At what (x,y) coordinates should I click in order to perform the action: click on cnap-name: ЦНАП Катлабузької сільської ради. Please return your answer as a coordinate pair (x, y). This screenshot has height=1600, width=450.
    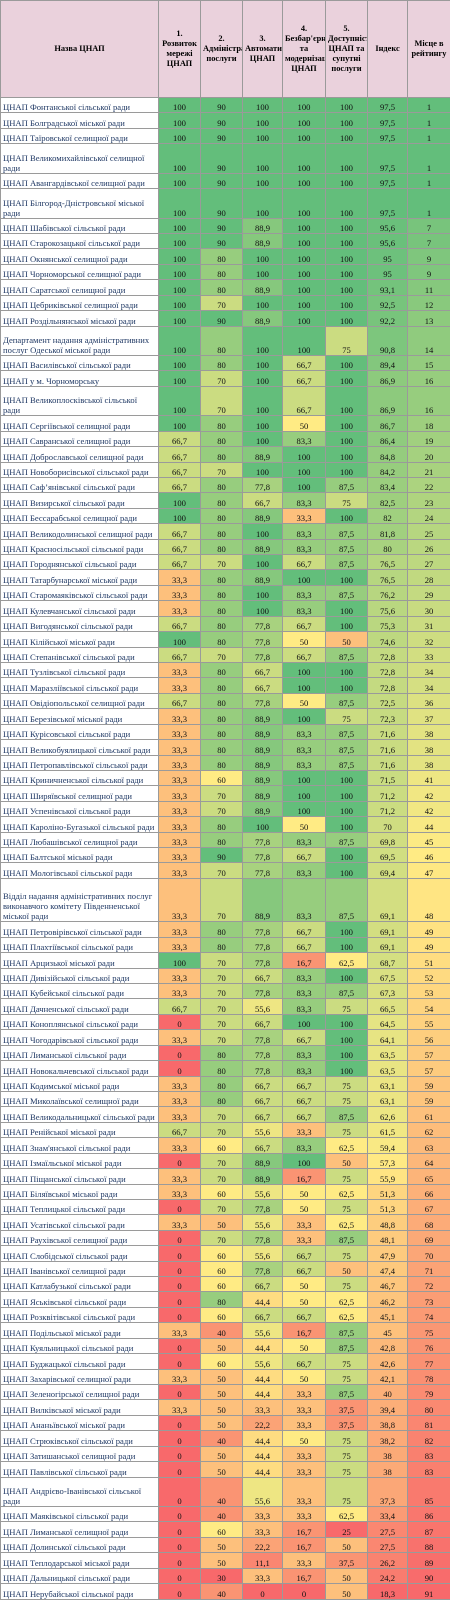
    Looking at the image, I should click on (79, 1284).